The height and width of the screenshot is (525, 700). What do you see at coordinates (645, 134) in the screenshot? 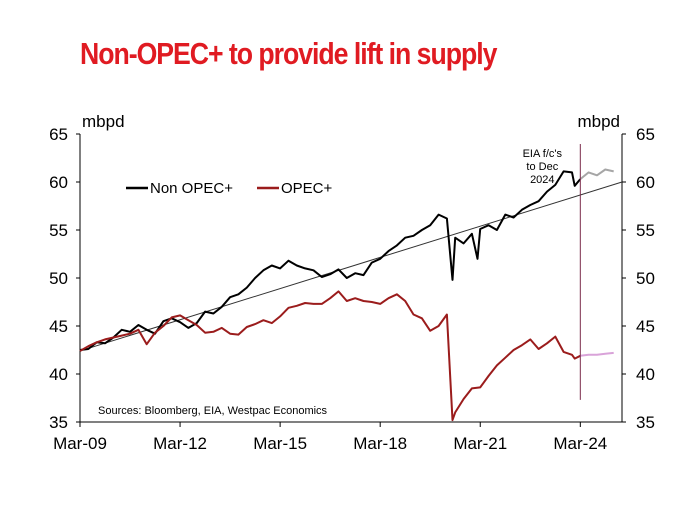
I see `y-tick-label-right: 65` at bounding box center [645, 134].